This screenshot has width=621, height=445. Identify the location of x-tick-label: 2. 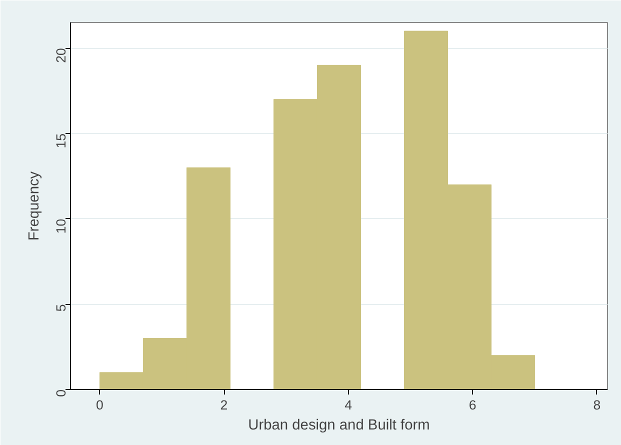
(224, 405).